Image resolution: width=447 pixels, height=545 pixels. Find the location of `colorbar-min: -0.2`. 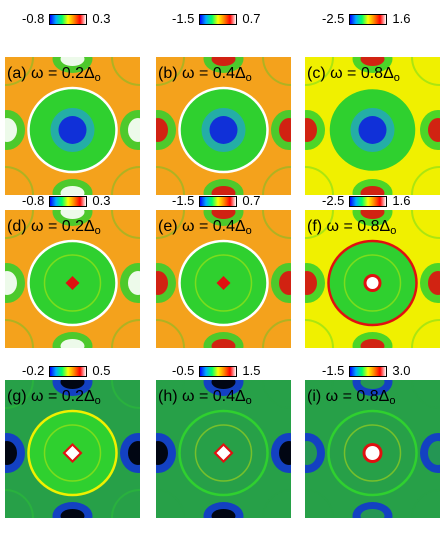

colorbar-min: -0.2 is located at coordinates (33, 370).